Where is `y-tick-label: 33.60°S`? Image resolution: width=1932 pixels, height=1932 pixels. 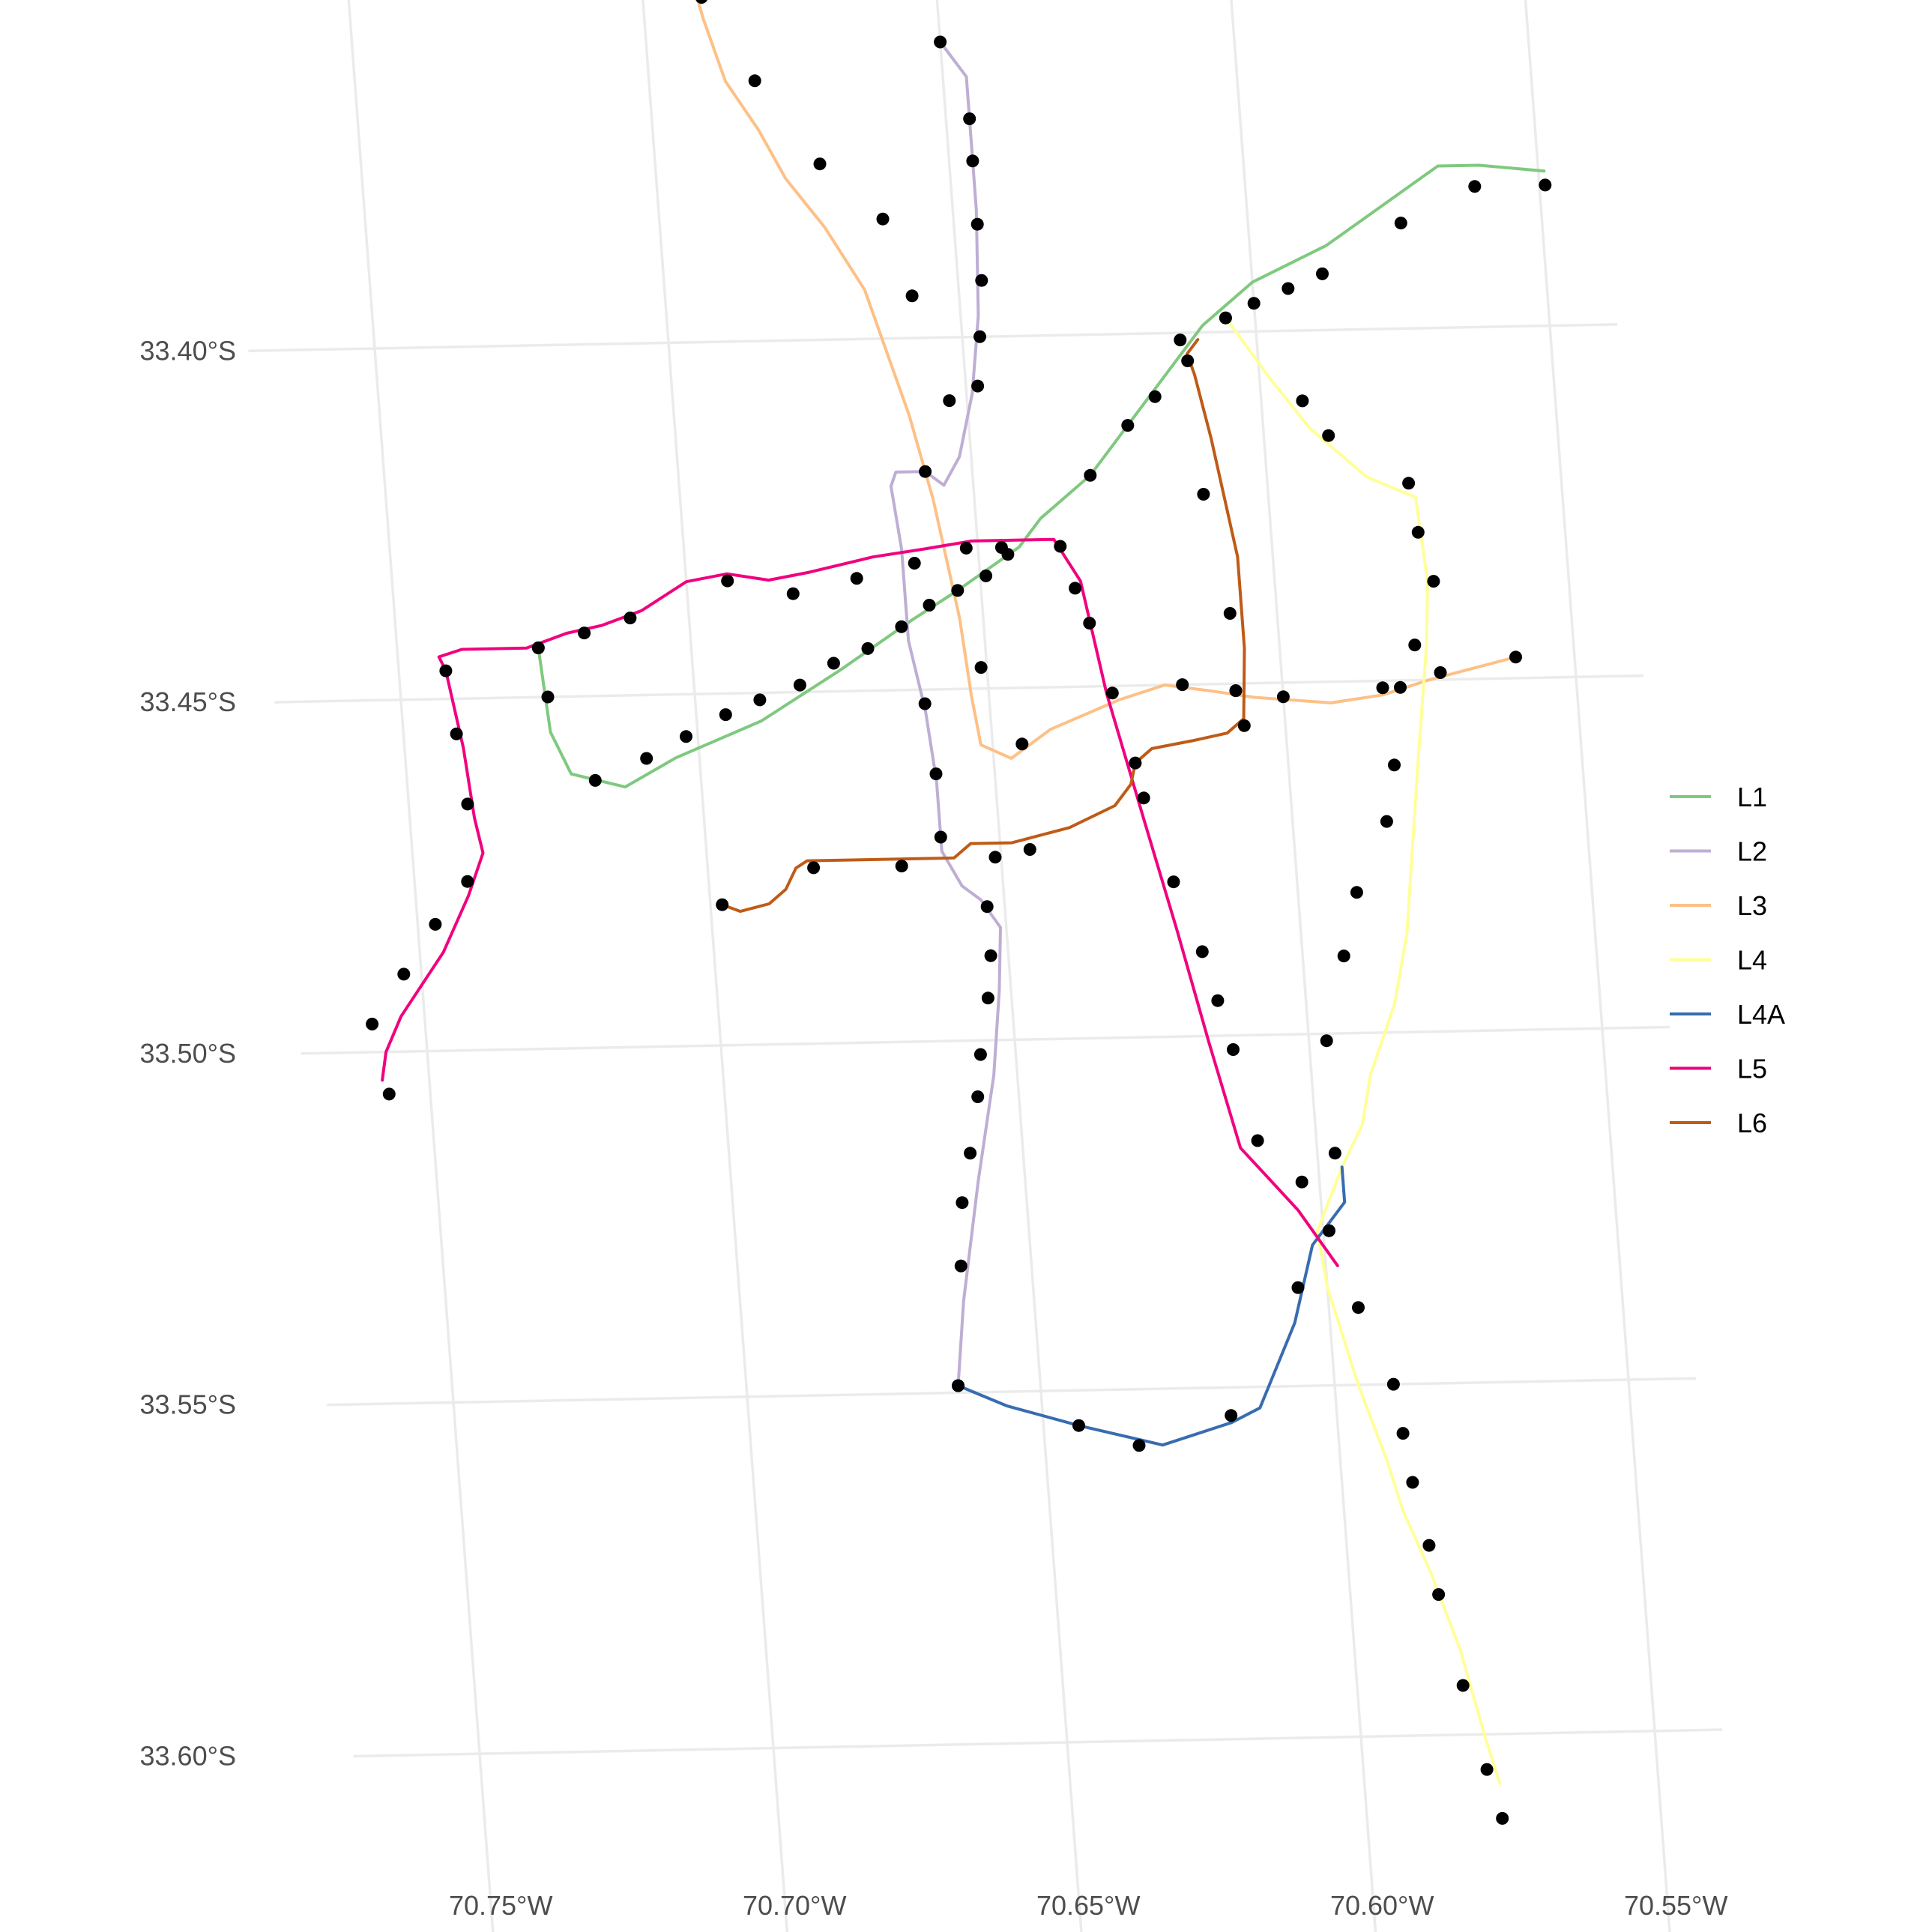 y-tick-label: 33.60°S is located at coordinates (189, 1755).